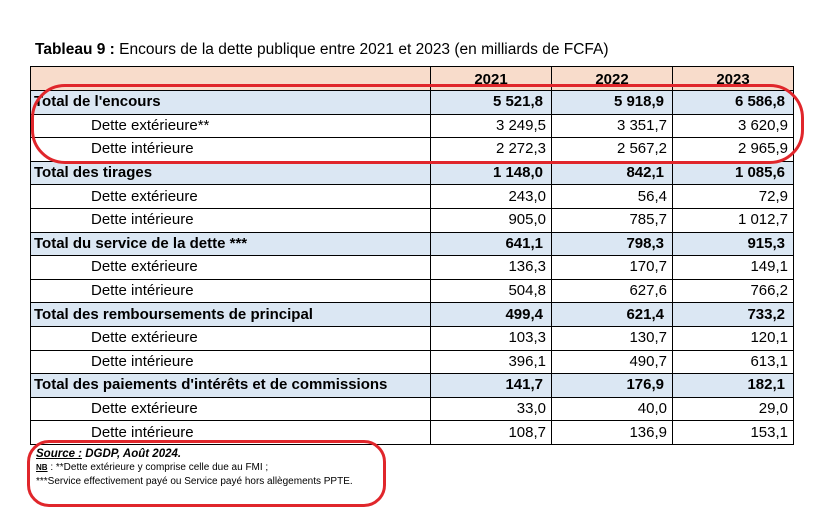  Describe the element at coordinates (733, 196) in the screenshot. I see `value-2023: 72,9` at that location.